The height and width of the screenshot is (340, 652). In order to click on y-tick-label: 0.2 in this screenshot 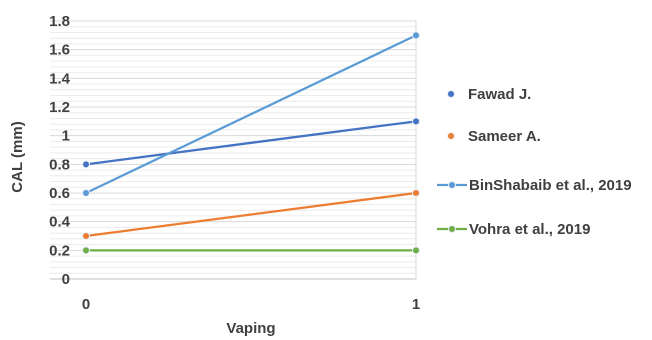, I will do `click(59, 250)`.